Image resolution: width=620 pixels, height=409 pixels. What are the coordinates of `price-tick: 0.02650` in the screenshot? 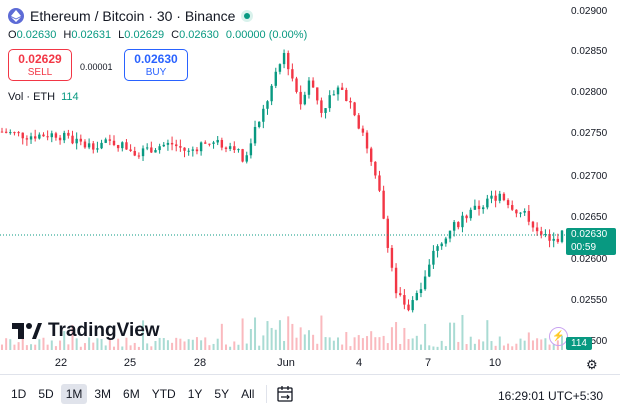 It's located at (589, 217).